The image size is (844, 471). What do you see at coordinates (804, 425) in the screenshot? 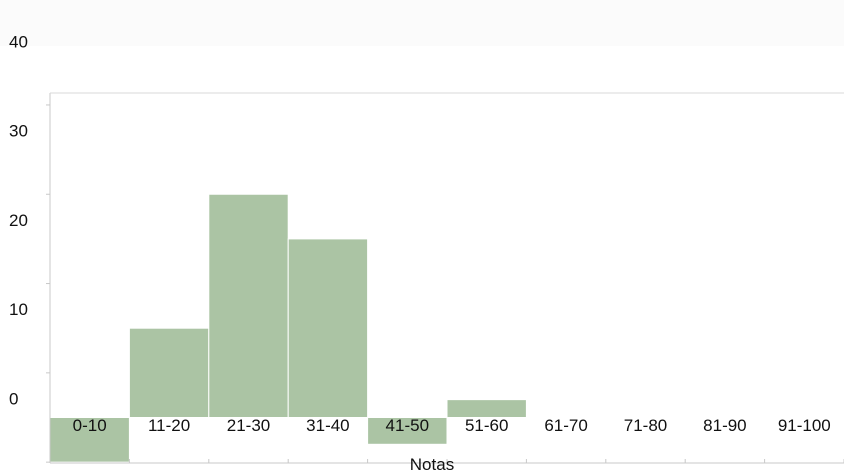
I see `x-tick-label-91-100: 91-100` at bounding box center [804, 425].